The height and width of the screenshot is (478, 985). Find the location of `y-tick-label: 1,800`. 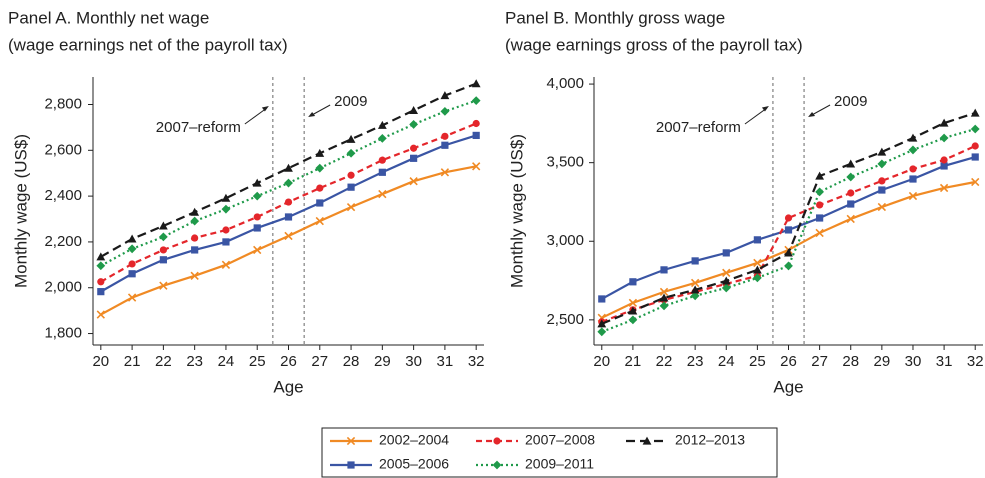

y-tick-label: 1,800 is located at coordinates (63, 333).